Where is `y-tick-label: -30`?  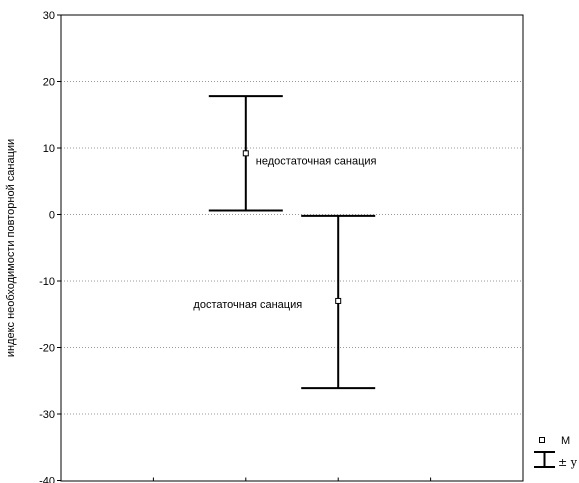
y-tick-label: -30 is located at coordinates (47, 415).